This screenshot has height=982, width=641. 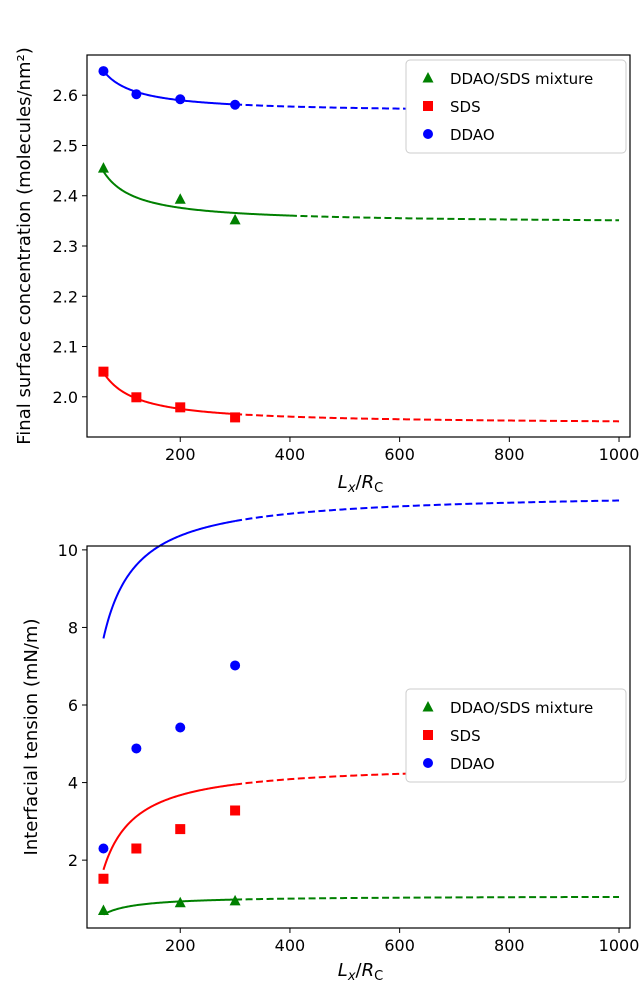 I want to click on y-tick-label-4: 10, so click(x=68, y=550).